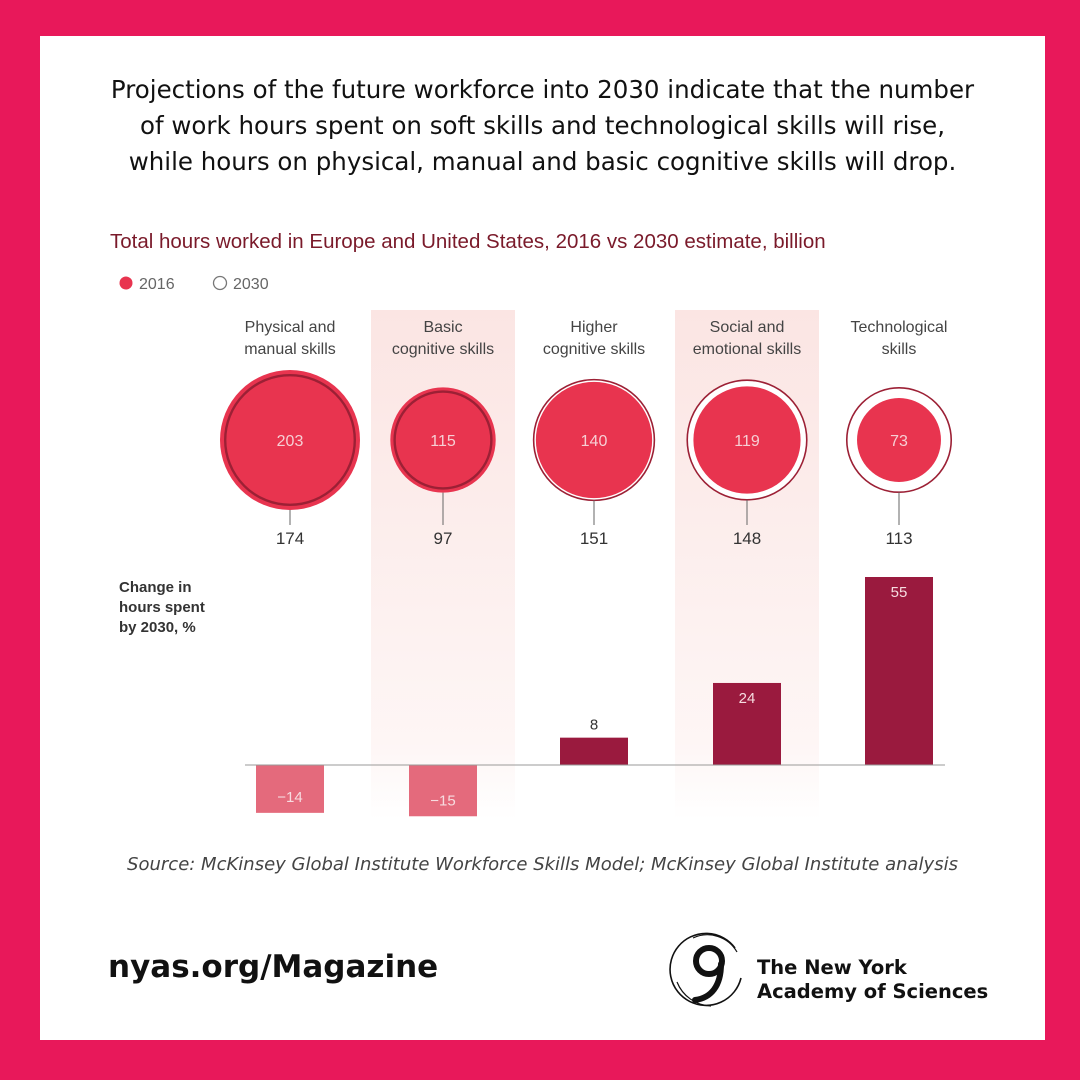 This screenshot has height=1080, width=1080. I want to click on bubble-value-2030: 174, so click(290, 538).